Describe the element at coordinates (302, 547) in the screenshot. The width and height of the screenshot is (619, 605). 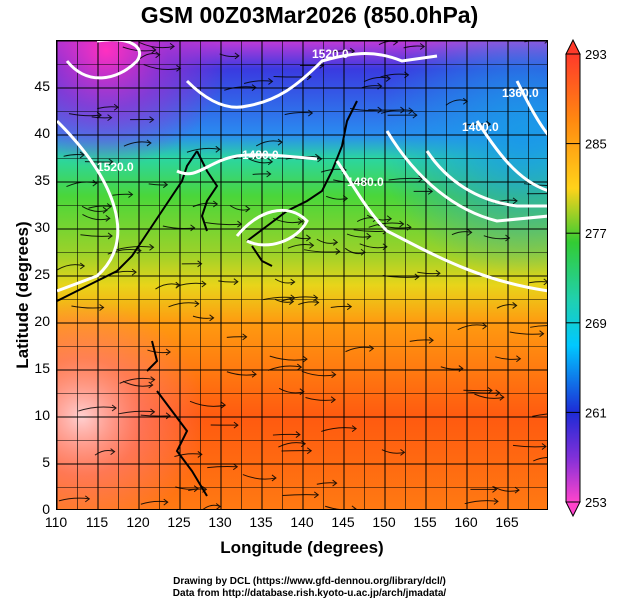
I see `x-axis-label: Longitude (degrees)` at that location.